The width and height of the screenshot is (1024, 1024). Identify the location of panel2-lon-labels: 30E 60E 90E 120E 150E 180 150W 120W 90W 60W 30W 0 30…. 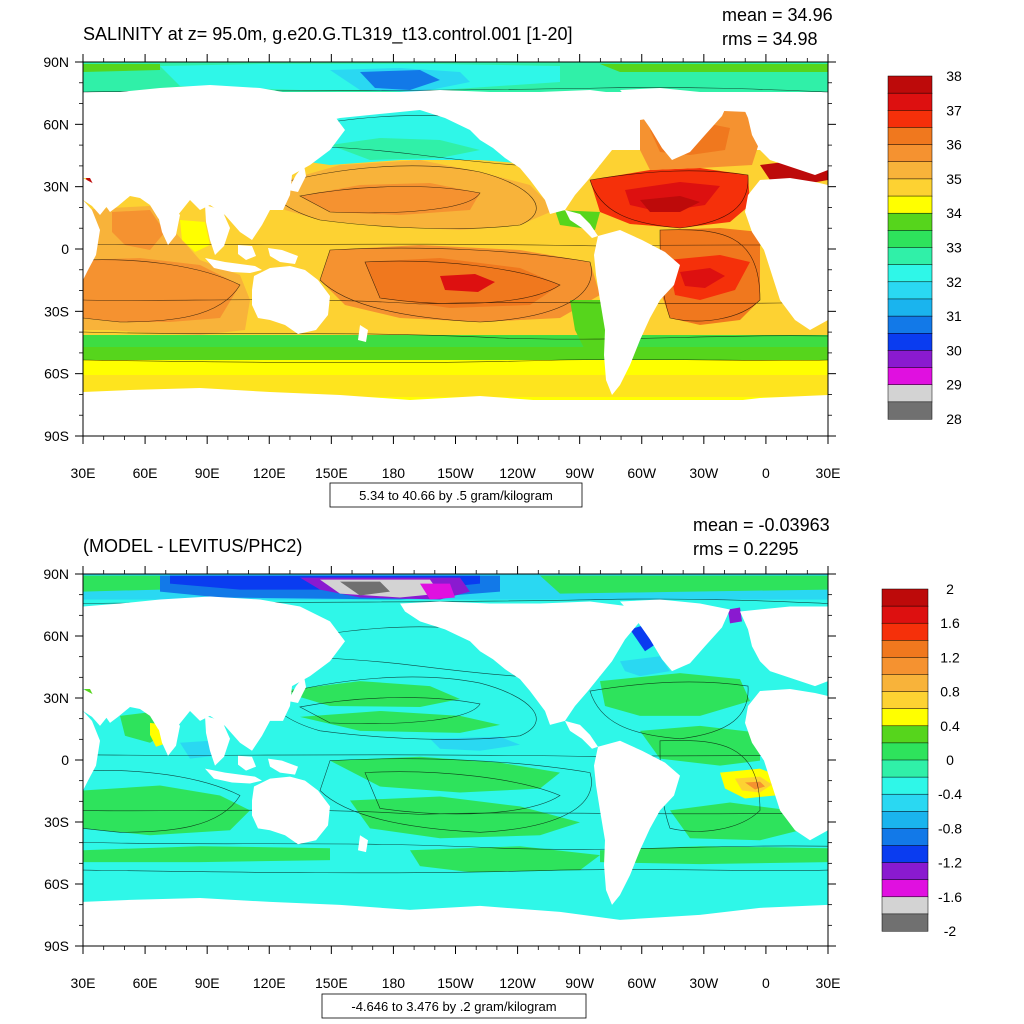
(456, 983).